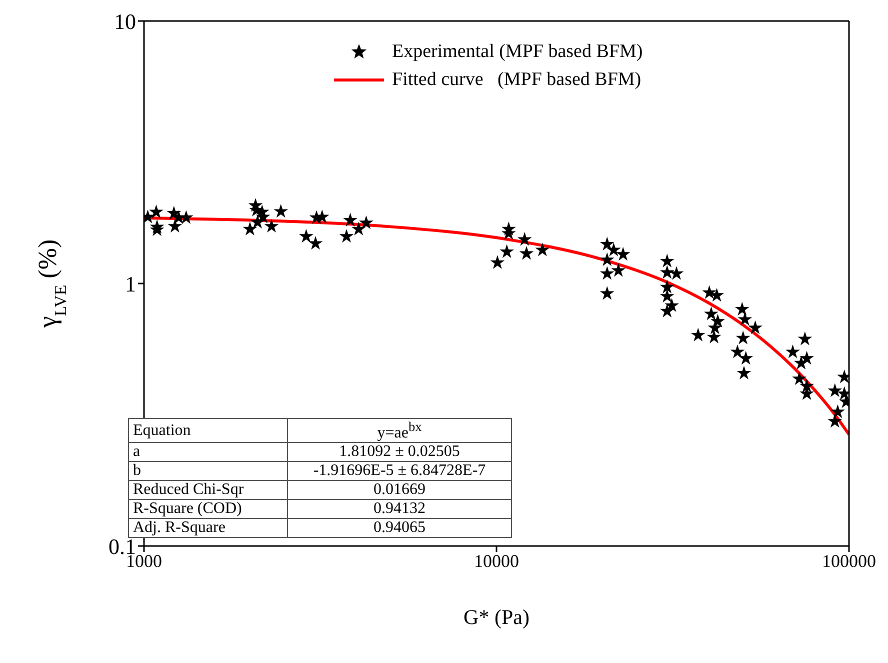 The height and width of the screenshot is (663, 888). Describe the element at coordinates (517, 80) in the screenshot. I see `legend-label: Fitted curve (MPF based BFM)` at that location.